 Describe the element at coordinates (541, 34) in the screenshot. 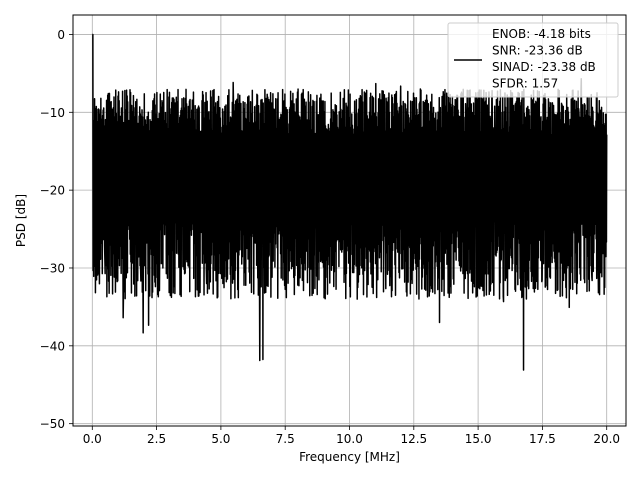

I see `legend-enob: ENOB: -4.18 bits` at that location.